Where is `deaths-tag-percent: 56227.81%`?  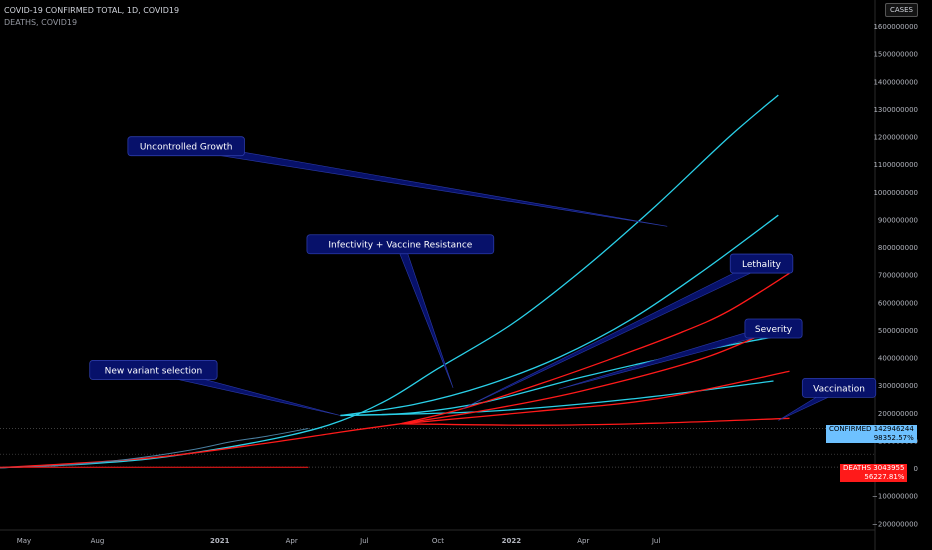 deaths-tag-percent: 56227.81% is located at coordinates (884, 477).